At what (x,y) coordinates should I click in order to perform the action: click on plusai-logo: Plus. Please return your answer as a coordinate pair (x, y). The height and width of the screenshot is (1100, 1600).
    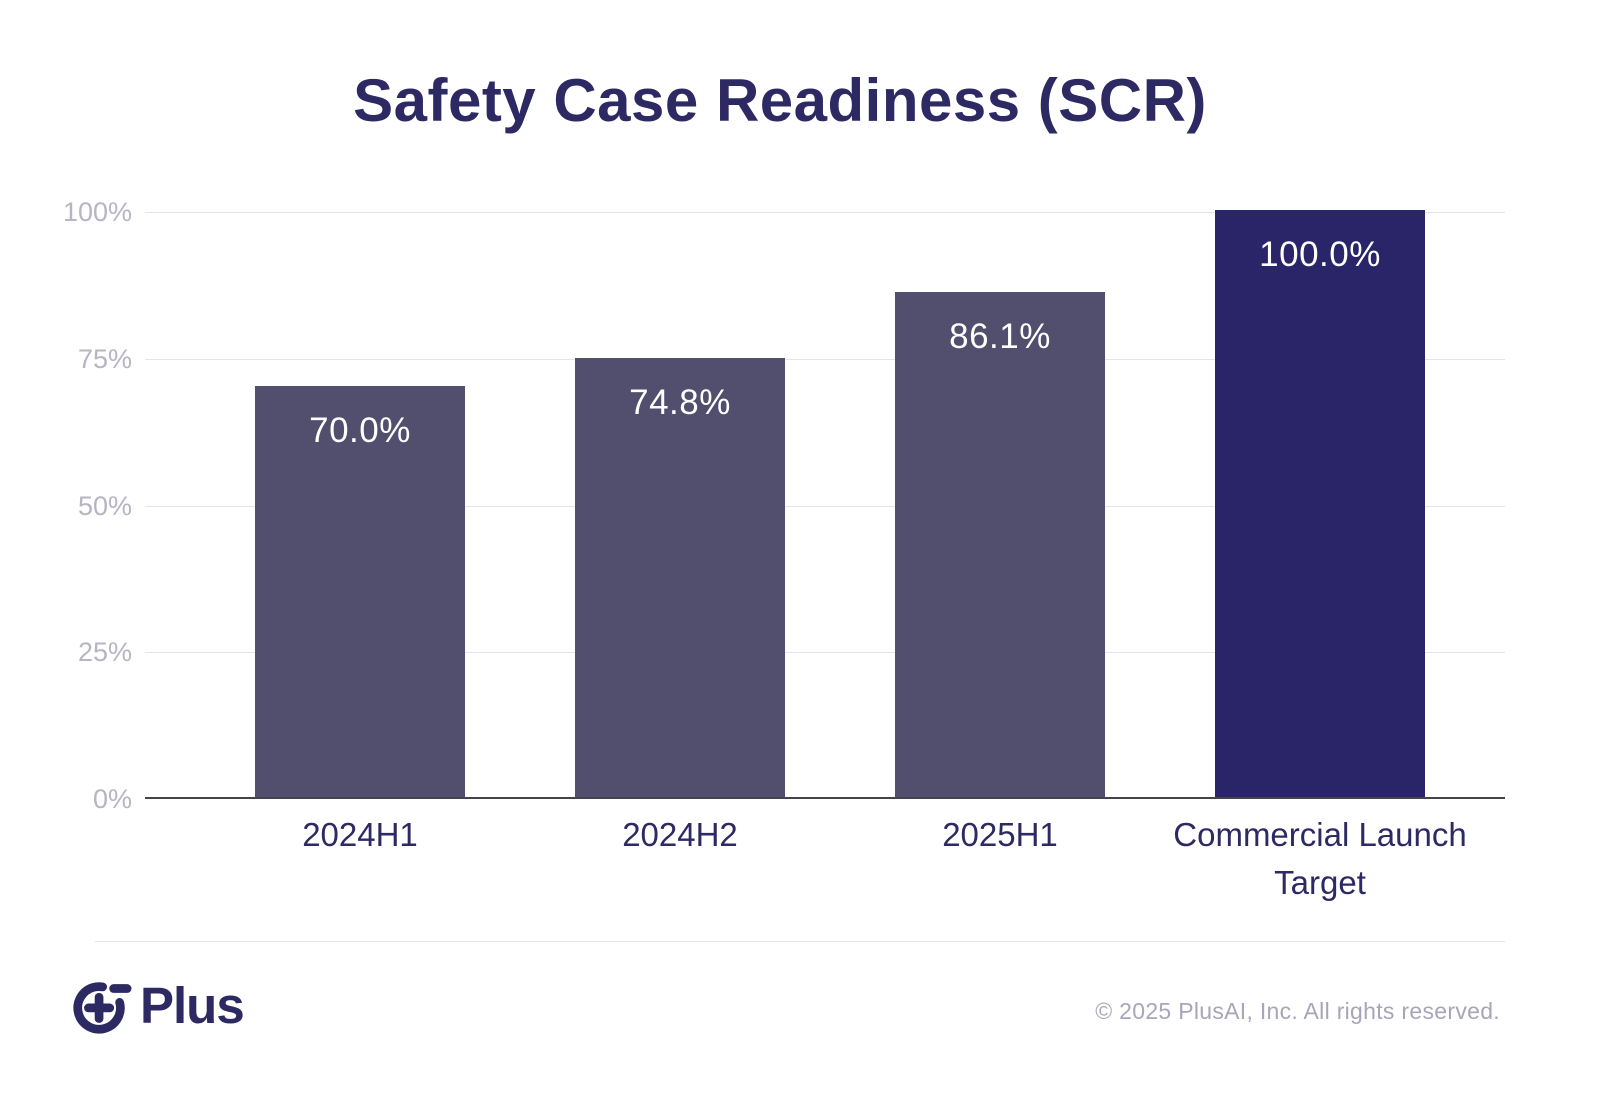
    Looking at the image, I should click on (157, 1005).